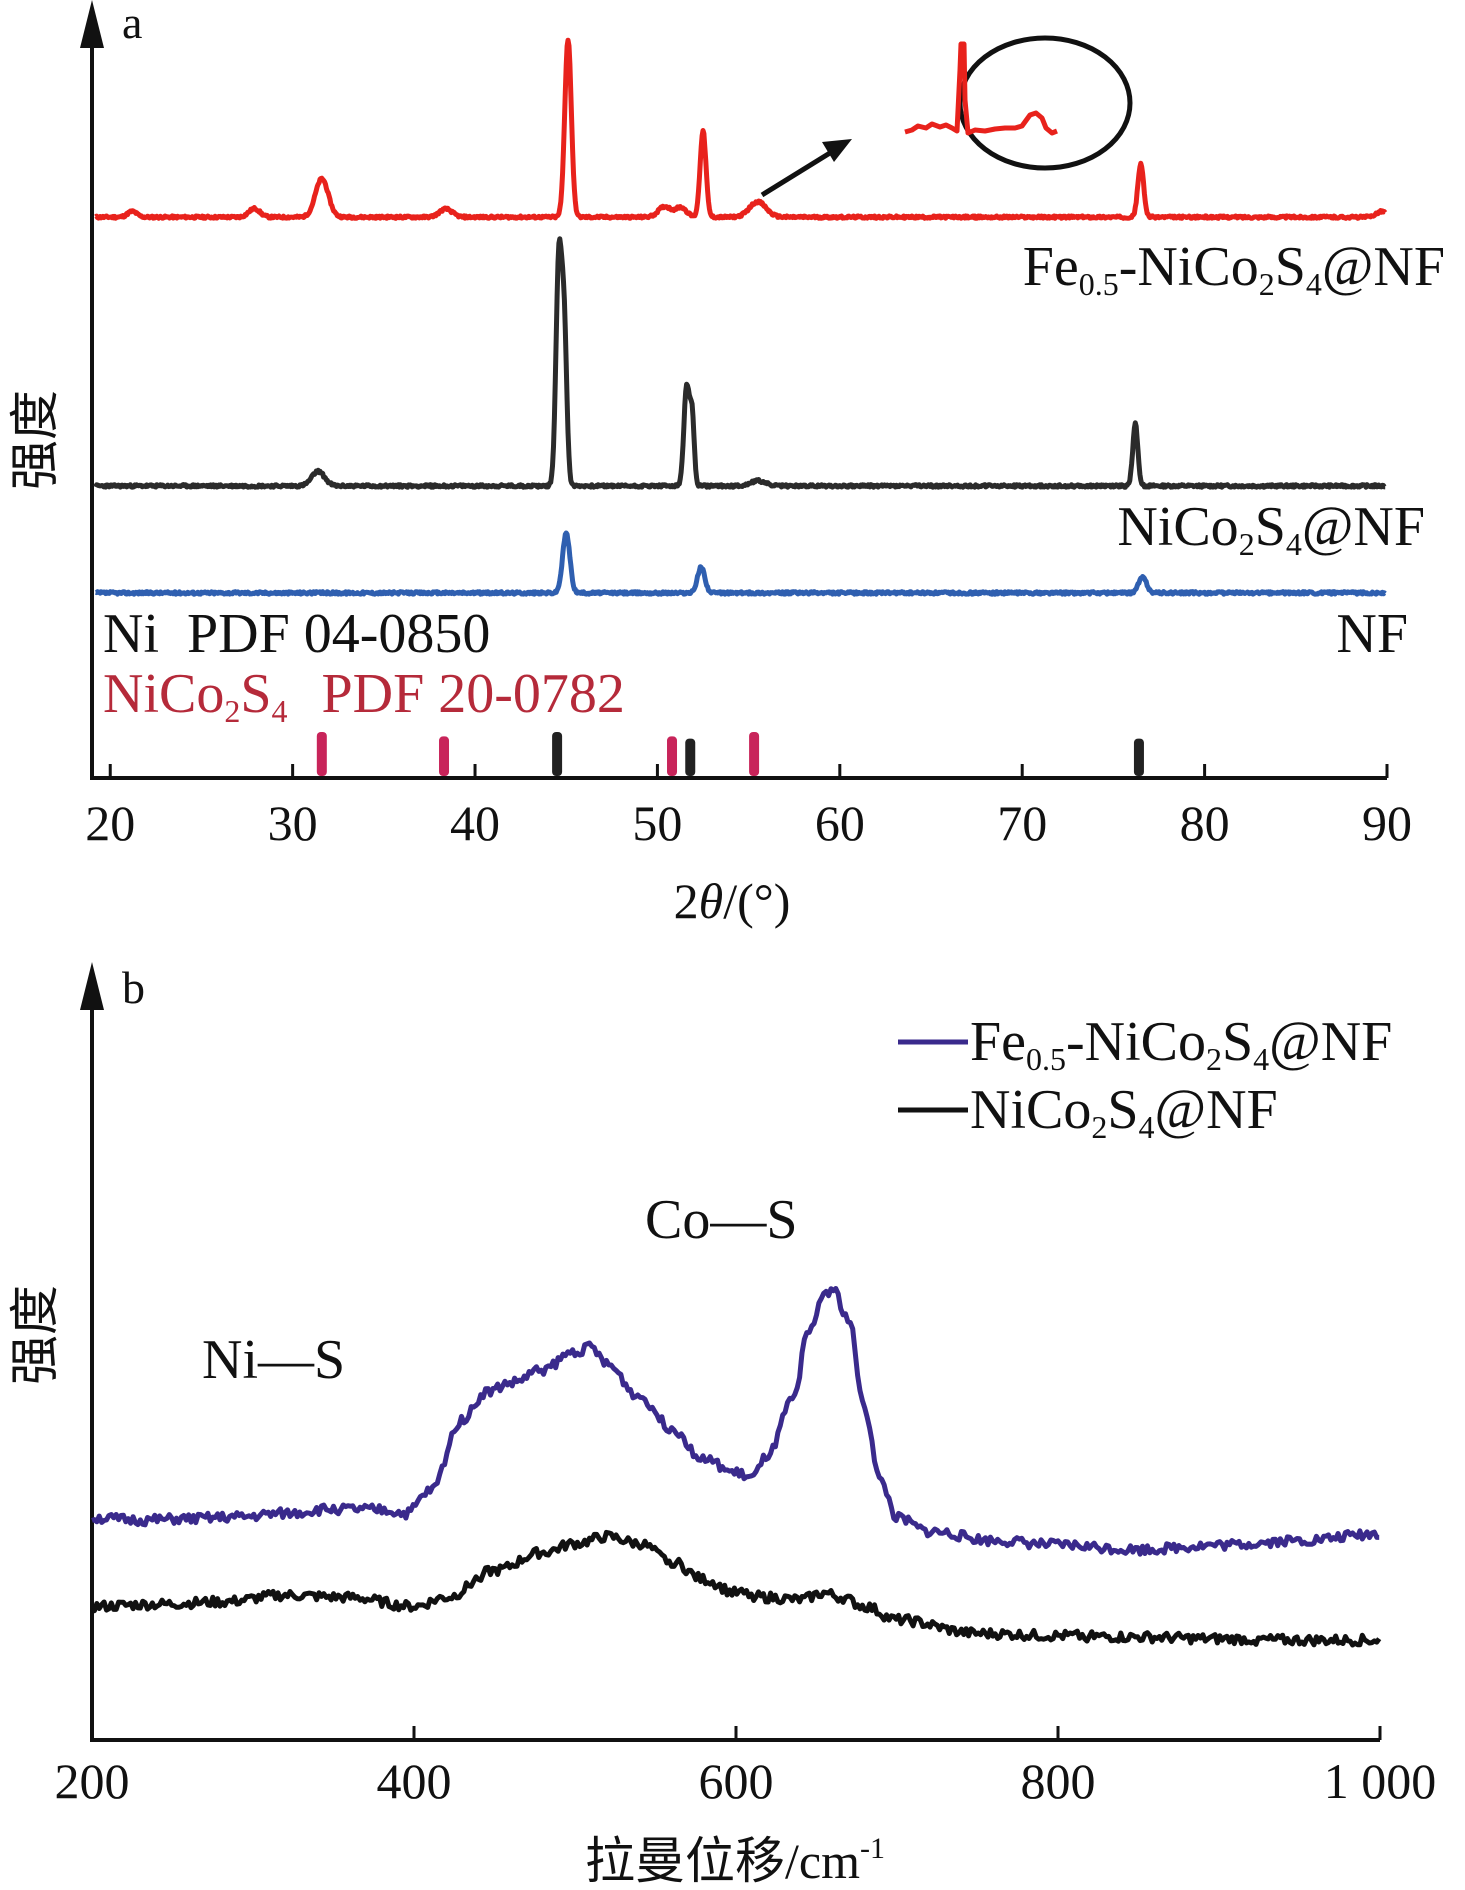  What do you see at coordinates (92, 986) in the screenshot?
I see `panel-b-y-axis-arrow-icon` at bounding box center [92, 986].